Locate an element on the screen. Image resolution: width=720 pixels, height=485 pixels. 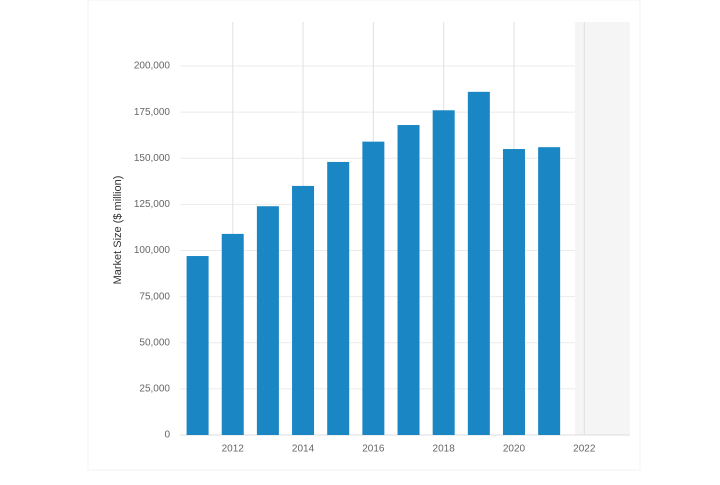
y-tick-label: 75,000 is located at coordinates (154, 296).